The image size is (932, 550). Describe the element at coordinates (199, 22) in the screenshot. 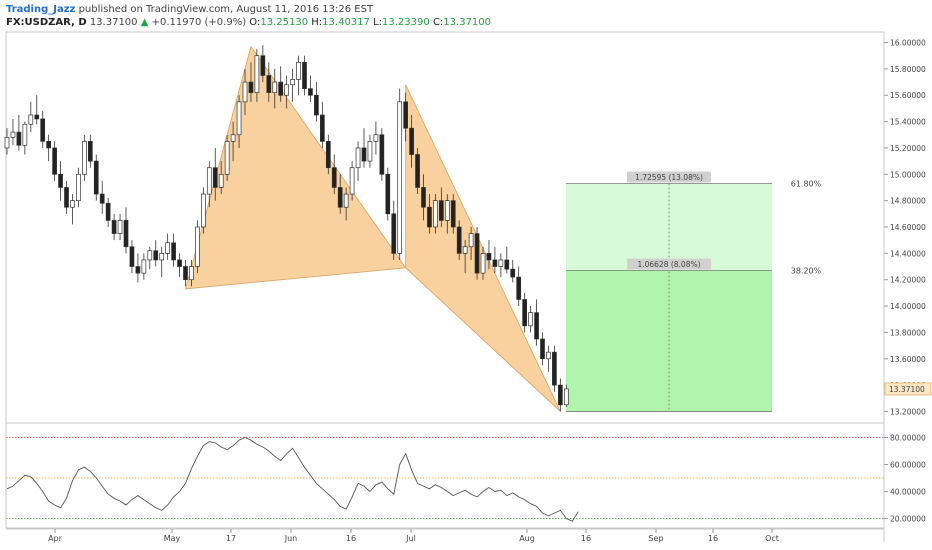

I see `change-value: +0.11970 (+0.9%)` at that location.